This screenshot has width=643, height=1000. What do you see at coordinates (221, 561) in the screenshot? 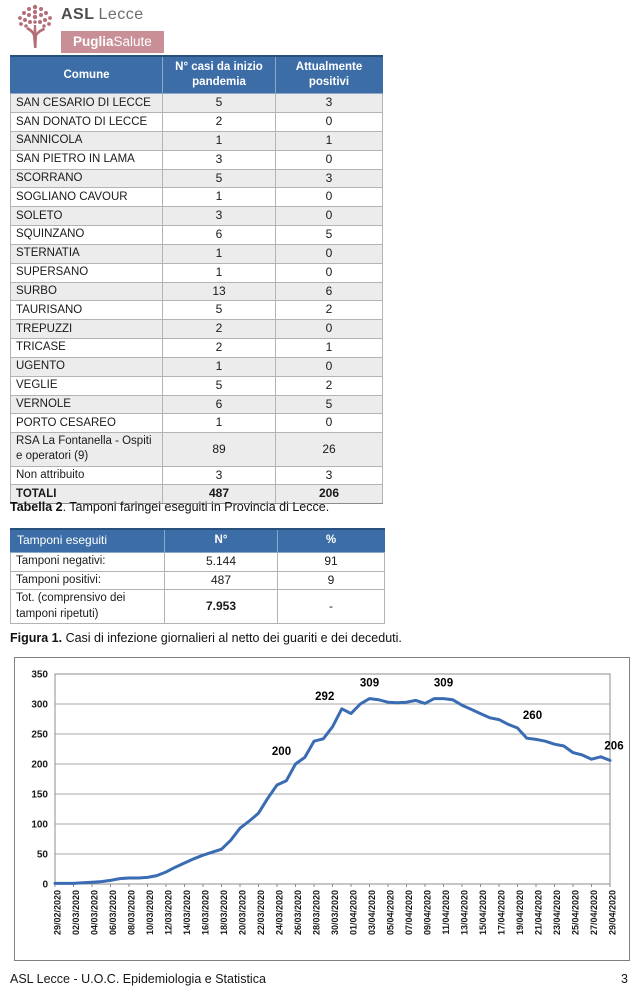
I see `tamponi-n-cell: 5.144` at bounding box center [221, 561].